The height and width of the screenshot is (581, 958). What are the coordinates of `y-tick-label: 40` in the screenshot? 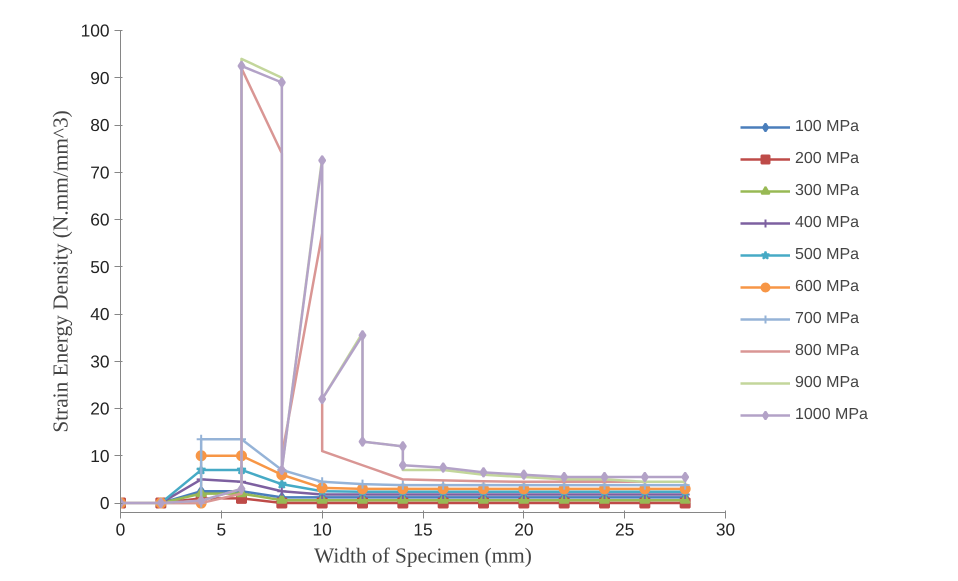 It's located at (100, 314).